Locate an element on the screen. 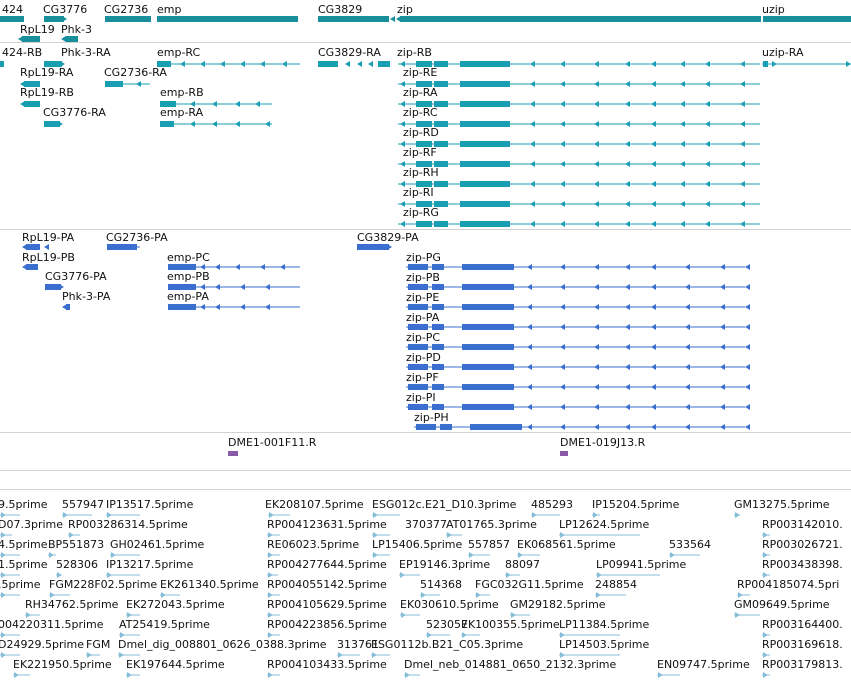  est-label: GM09649.5prime is located at coordinates (782, 604).